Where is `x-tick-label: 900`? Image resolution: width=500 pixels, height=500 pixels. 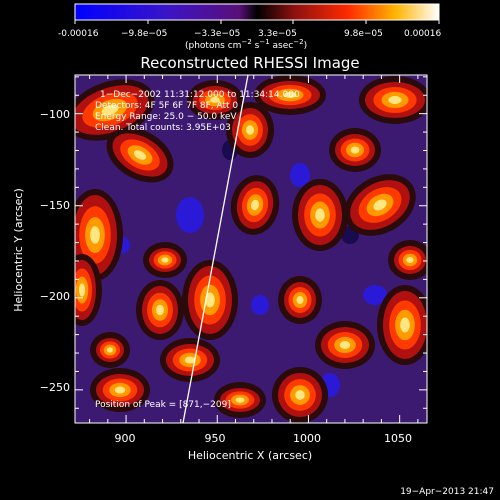 x-tick-label: 900 is located at coordinates (125, 438).